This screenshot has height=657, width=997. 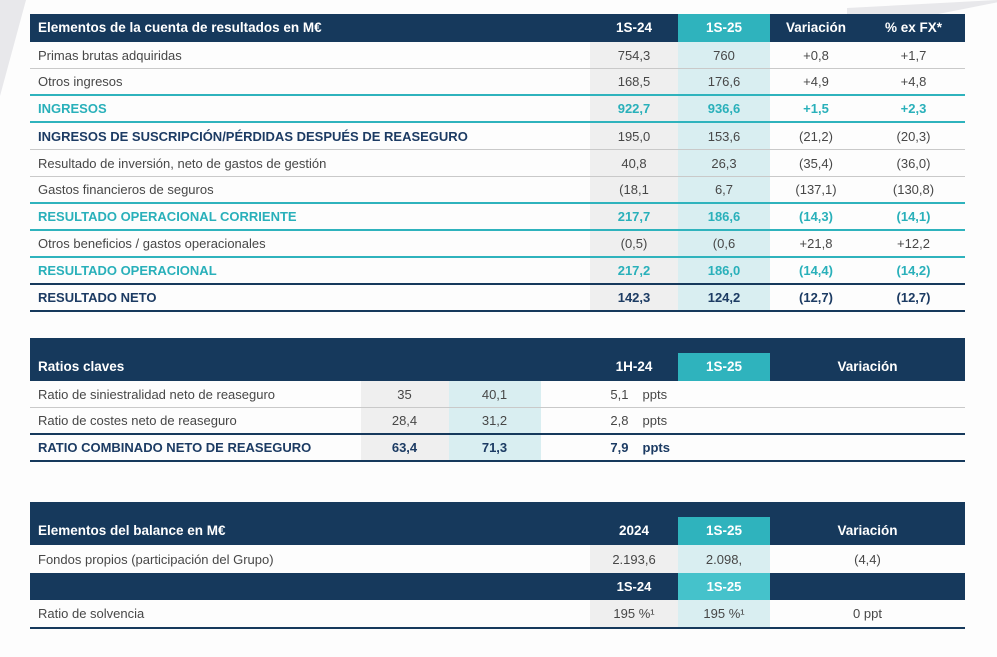 I want to click on column-header-2024: 2024, so click(x=634, y=531).